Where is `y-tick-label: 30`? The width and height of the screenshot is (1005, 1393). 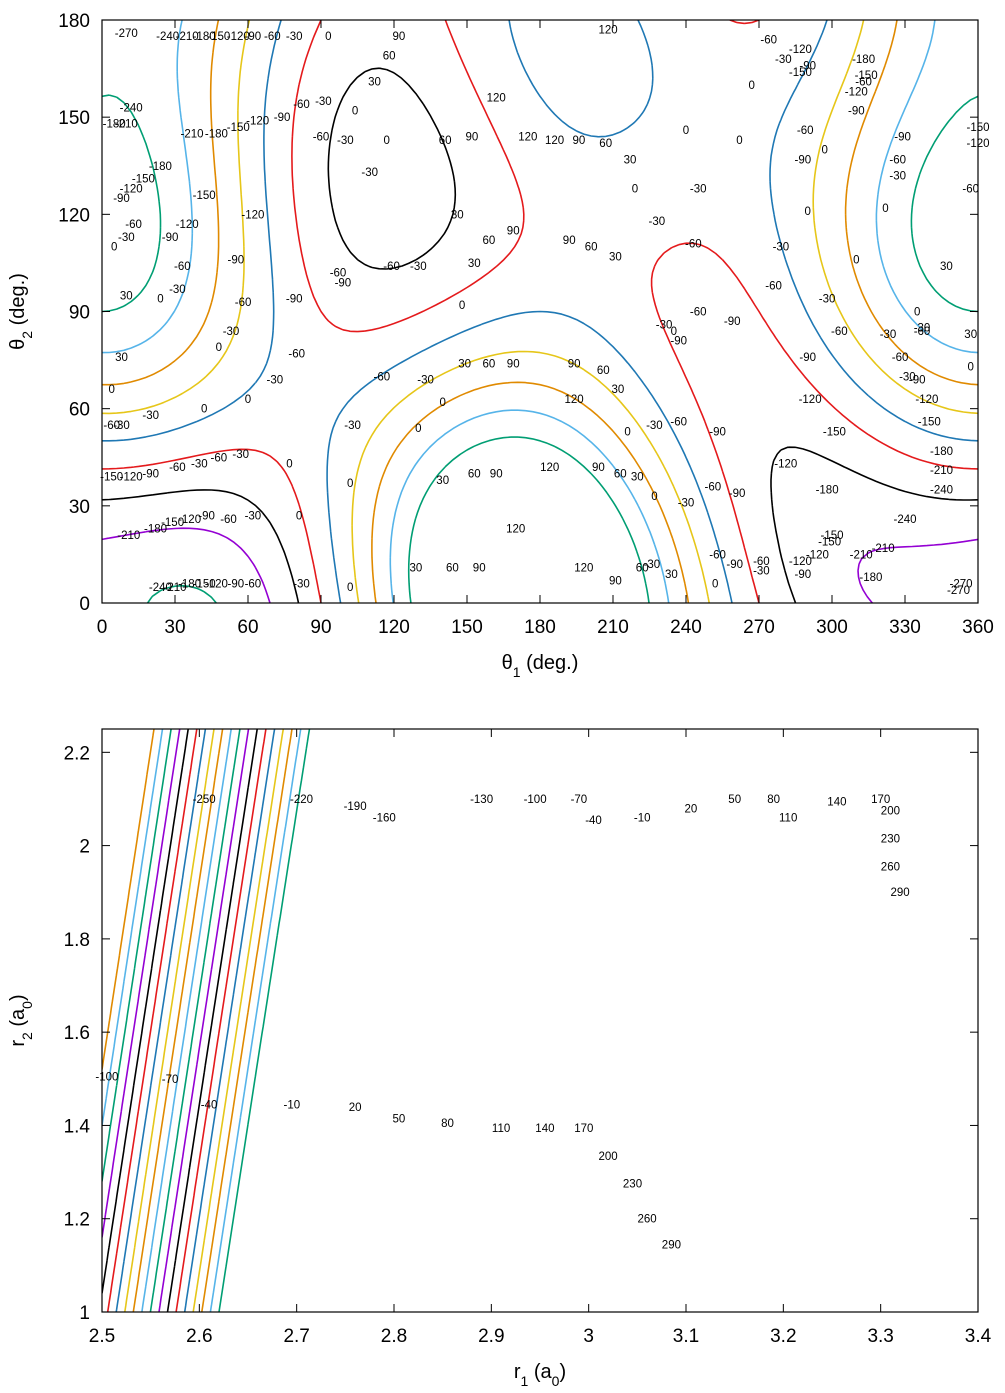
y-tick-label: 30 is located at coordinates (79, 507).